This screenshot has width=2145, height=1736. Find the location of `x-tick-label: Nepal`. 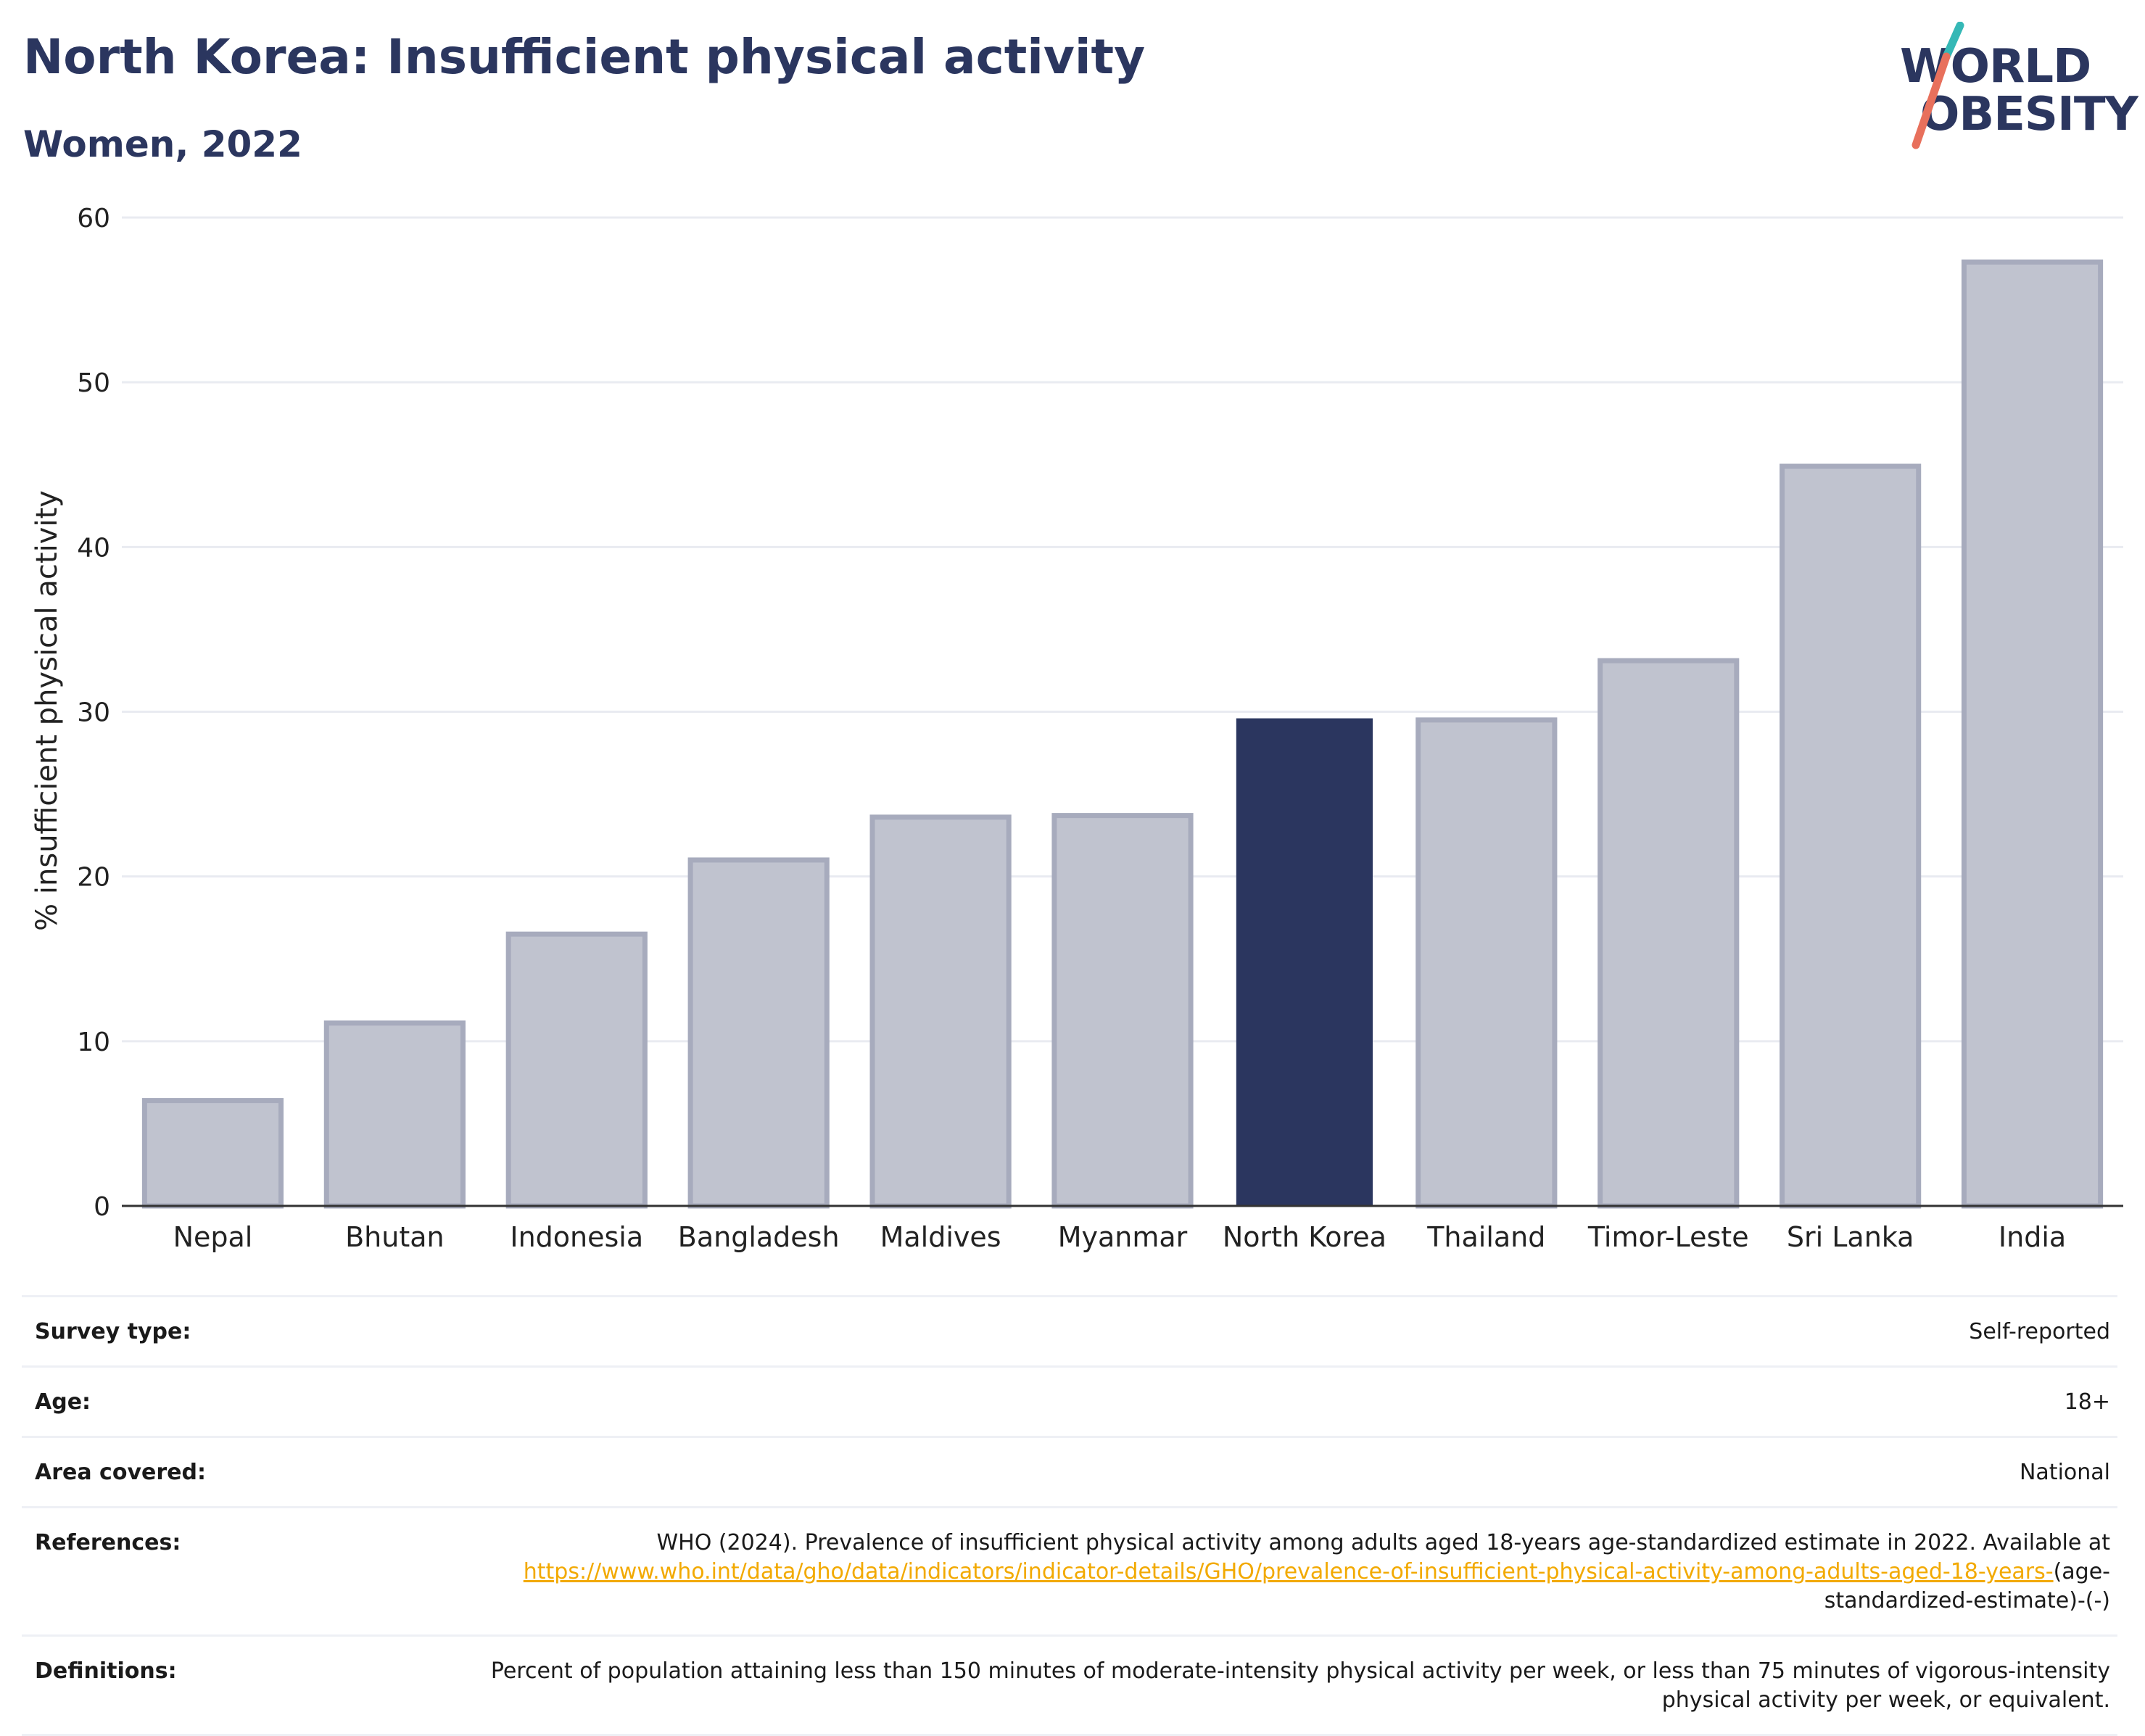

x-tick-label: Nepal is located at coordinates (213, 1237).